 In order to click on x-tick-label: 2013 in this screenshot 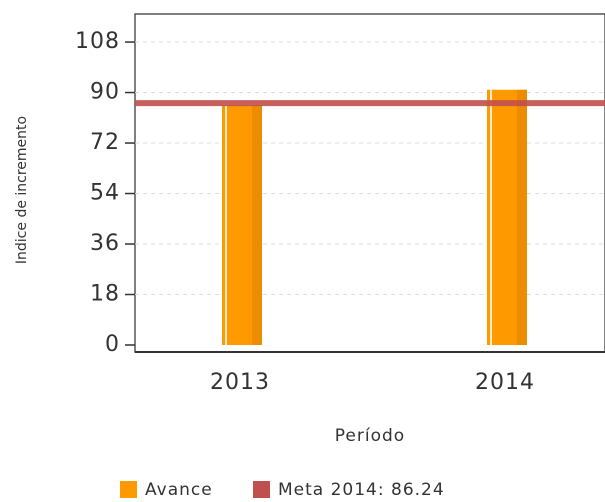, I will do `click(240, 382)`.